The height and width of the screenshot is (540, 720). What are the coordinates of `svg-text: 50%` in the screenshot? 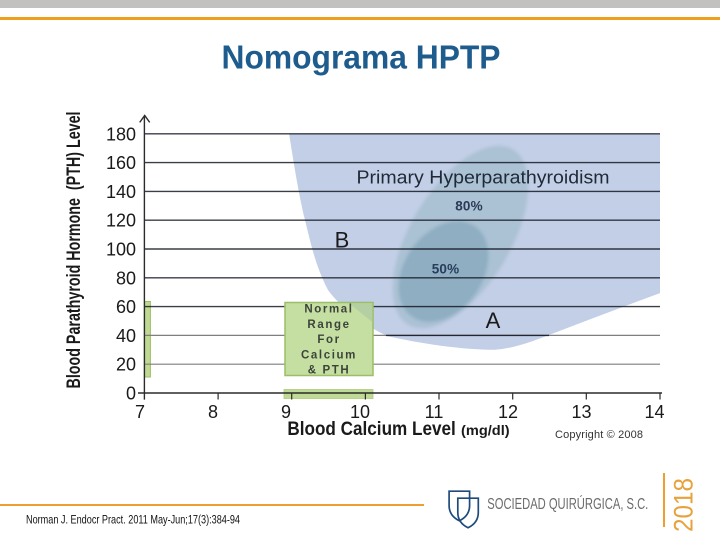 It's located at (446, 269).